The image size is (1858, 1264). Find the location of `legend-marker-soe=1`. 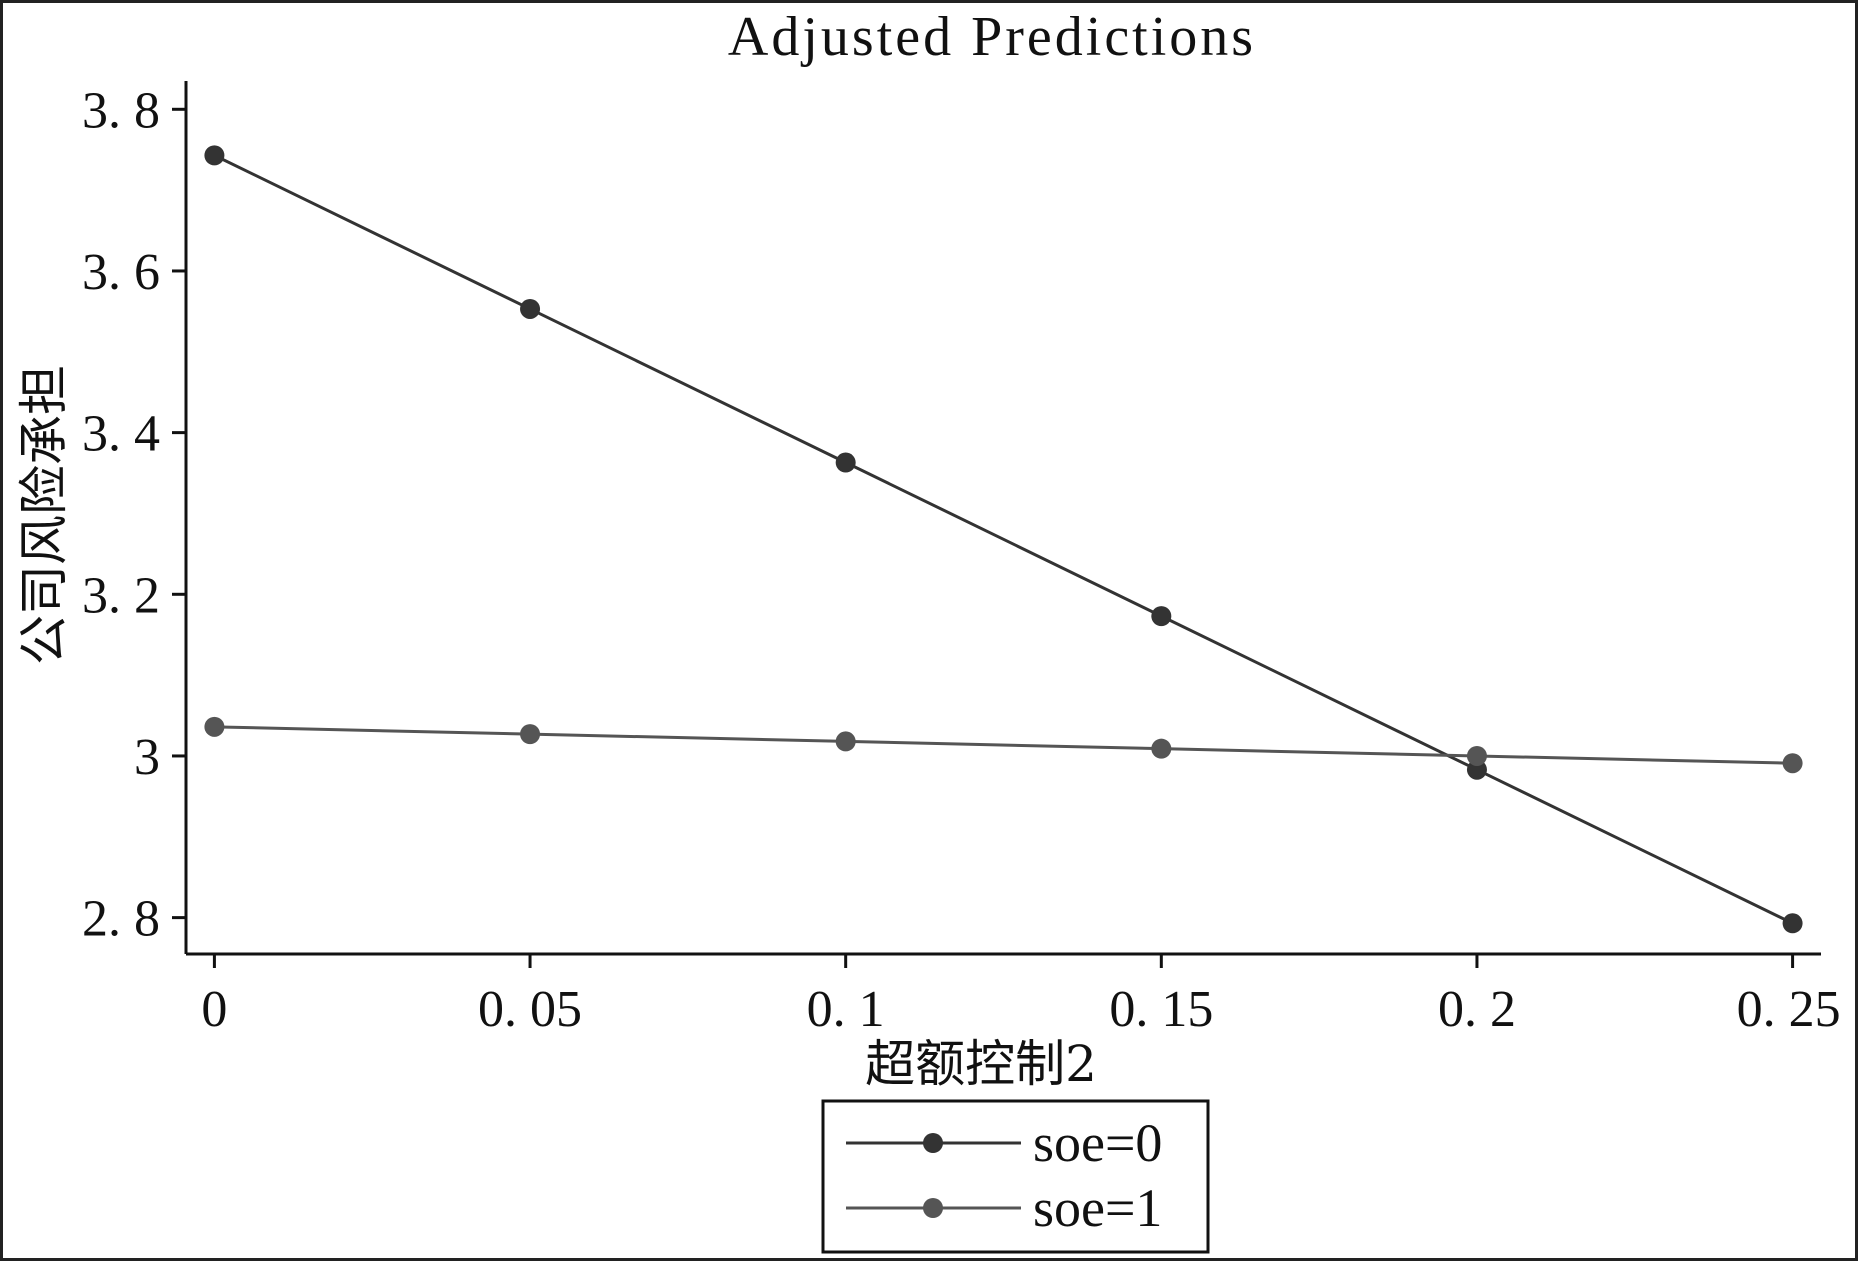

legend-marker-soe=1 is located at coordinates (933, 1208).